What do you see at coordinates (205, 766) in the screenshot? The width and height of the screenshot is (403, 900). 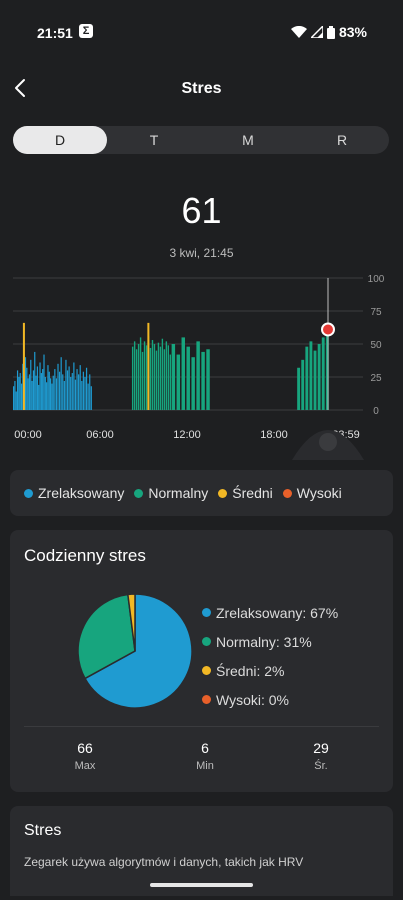 I see `stat-min-label: Min` at bounding box center [205, 766].